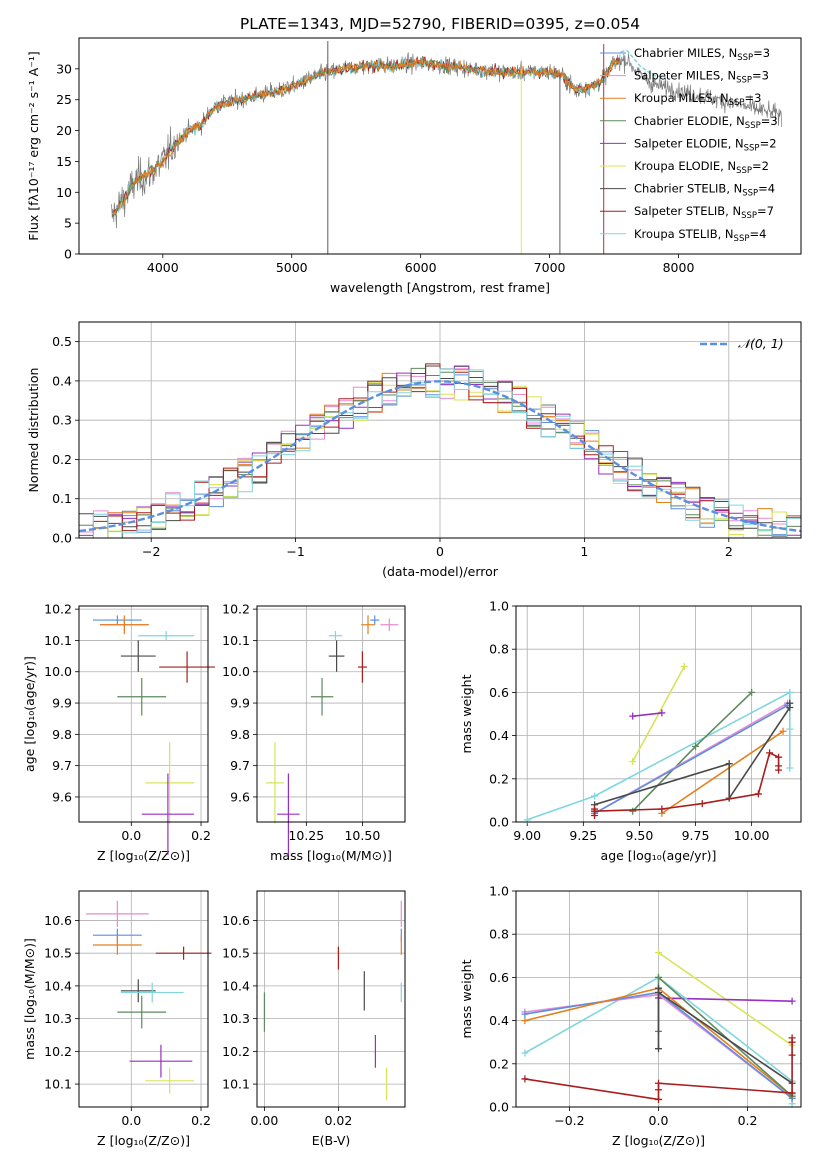  I want to click on legend-entry: Chabrier STELIB, NSSP=4, so click(704, 190).